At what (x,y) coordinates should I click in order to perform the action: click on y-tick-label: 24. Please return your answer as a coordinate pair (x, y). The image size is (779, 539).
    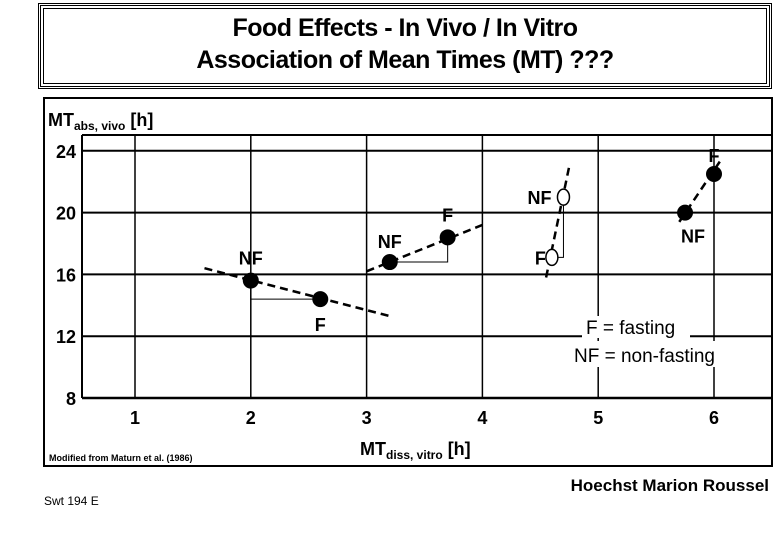
    Looking at the image, I should click on (66, 152).